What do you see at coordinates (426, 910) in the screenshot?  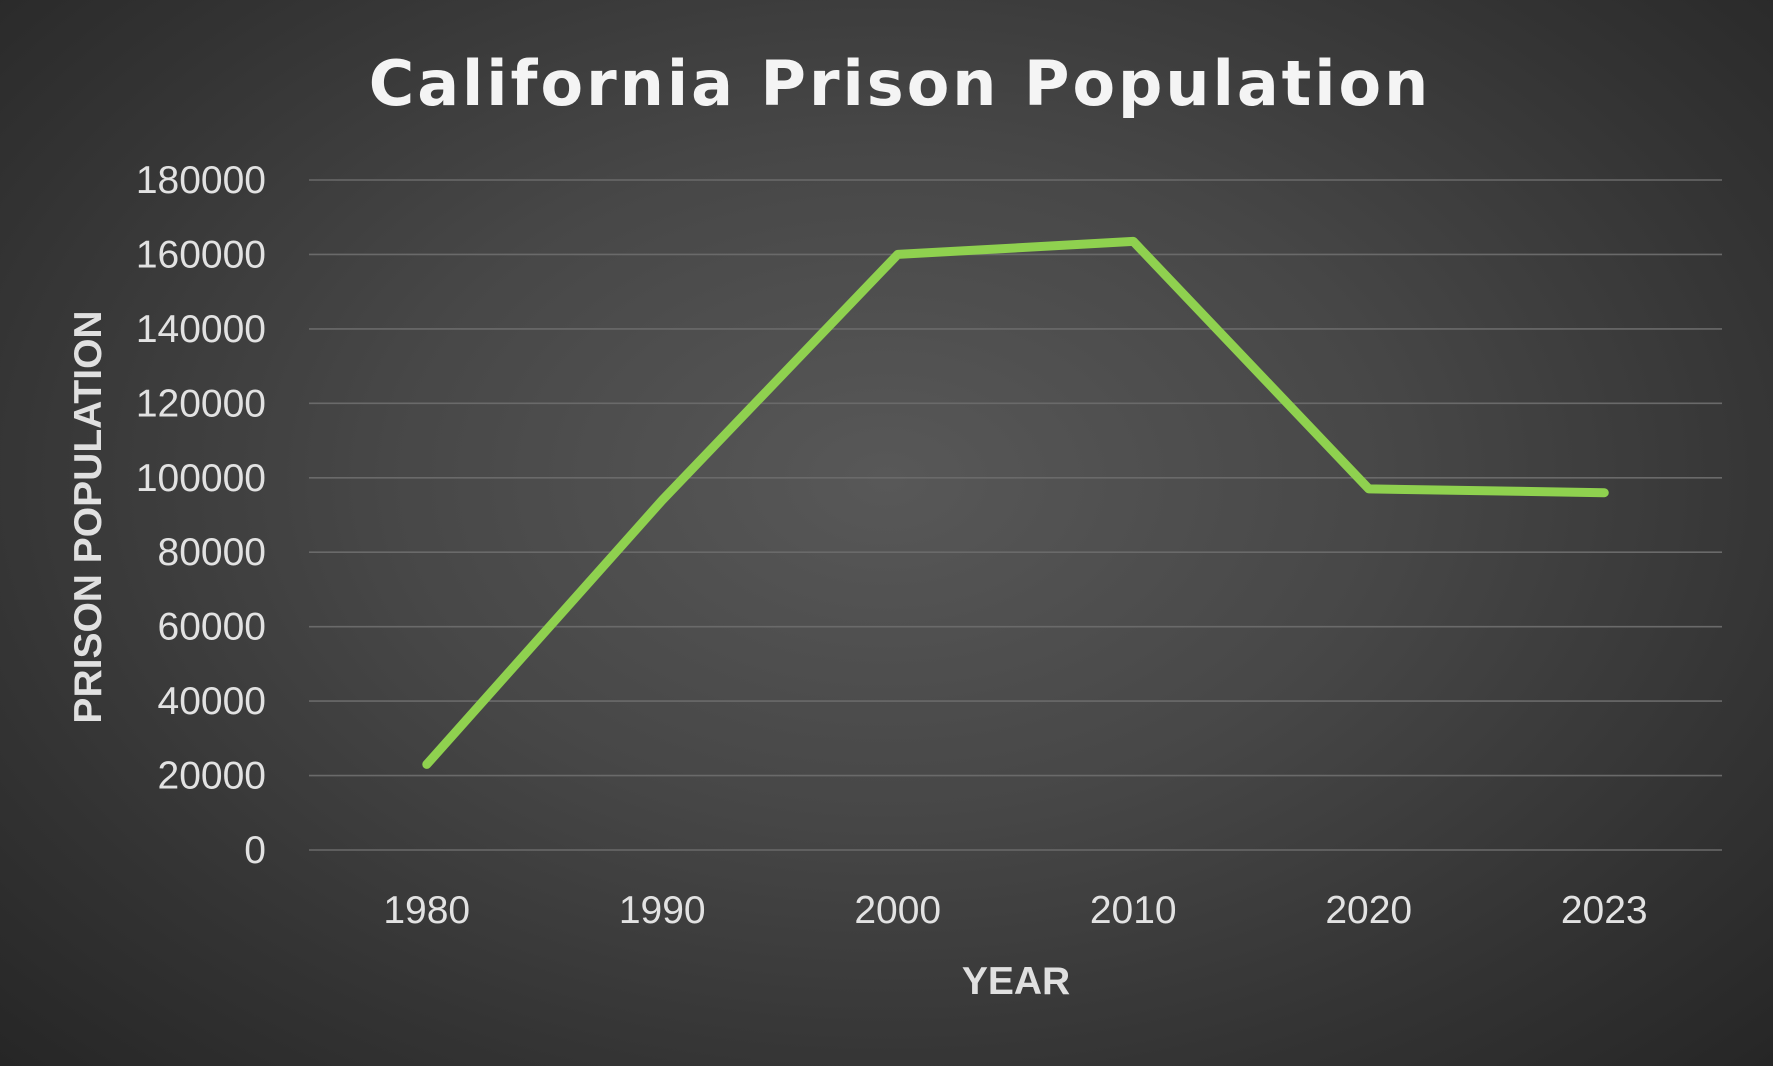 I see `x-tick-label: 1980` at bounding box center [426, 910].